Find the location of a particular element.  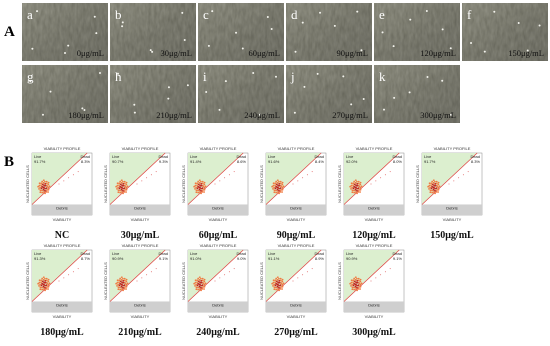

x-axis-label: VIABILITY is located at coordinates (140, 219).